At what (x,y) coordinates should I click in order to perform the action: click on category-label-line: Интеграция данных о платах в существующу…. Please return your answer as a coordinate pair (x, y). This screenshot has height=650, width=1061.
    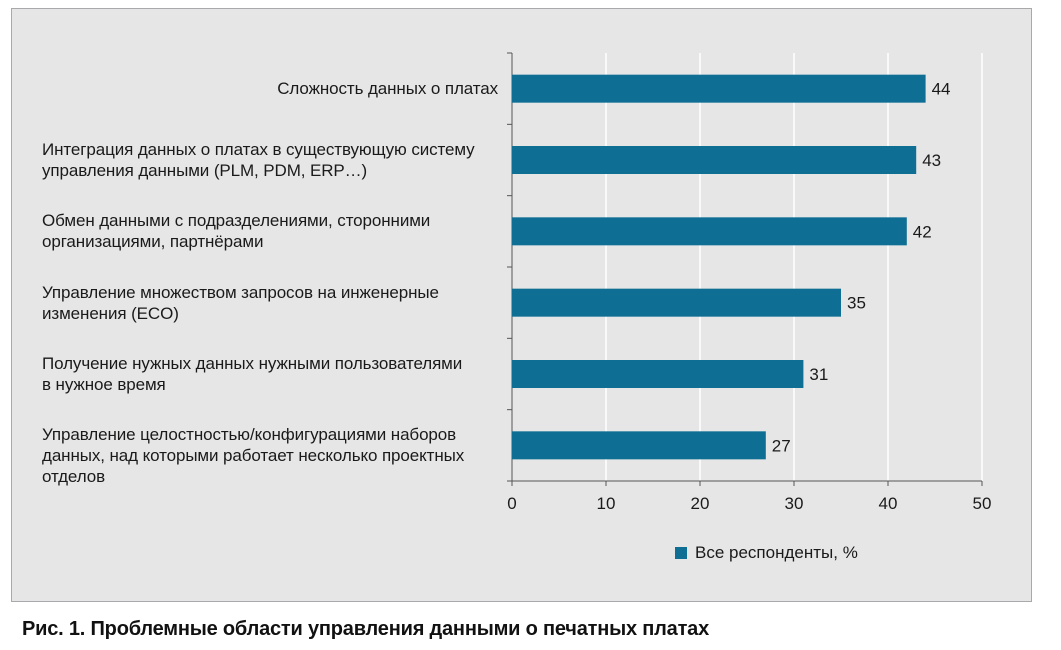
    Looking at the image, I should click on (258, 149).